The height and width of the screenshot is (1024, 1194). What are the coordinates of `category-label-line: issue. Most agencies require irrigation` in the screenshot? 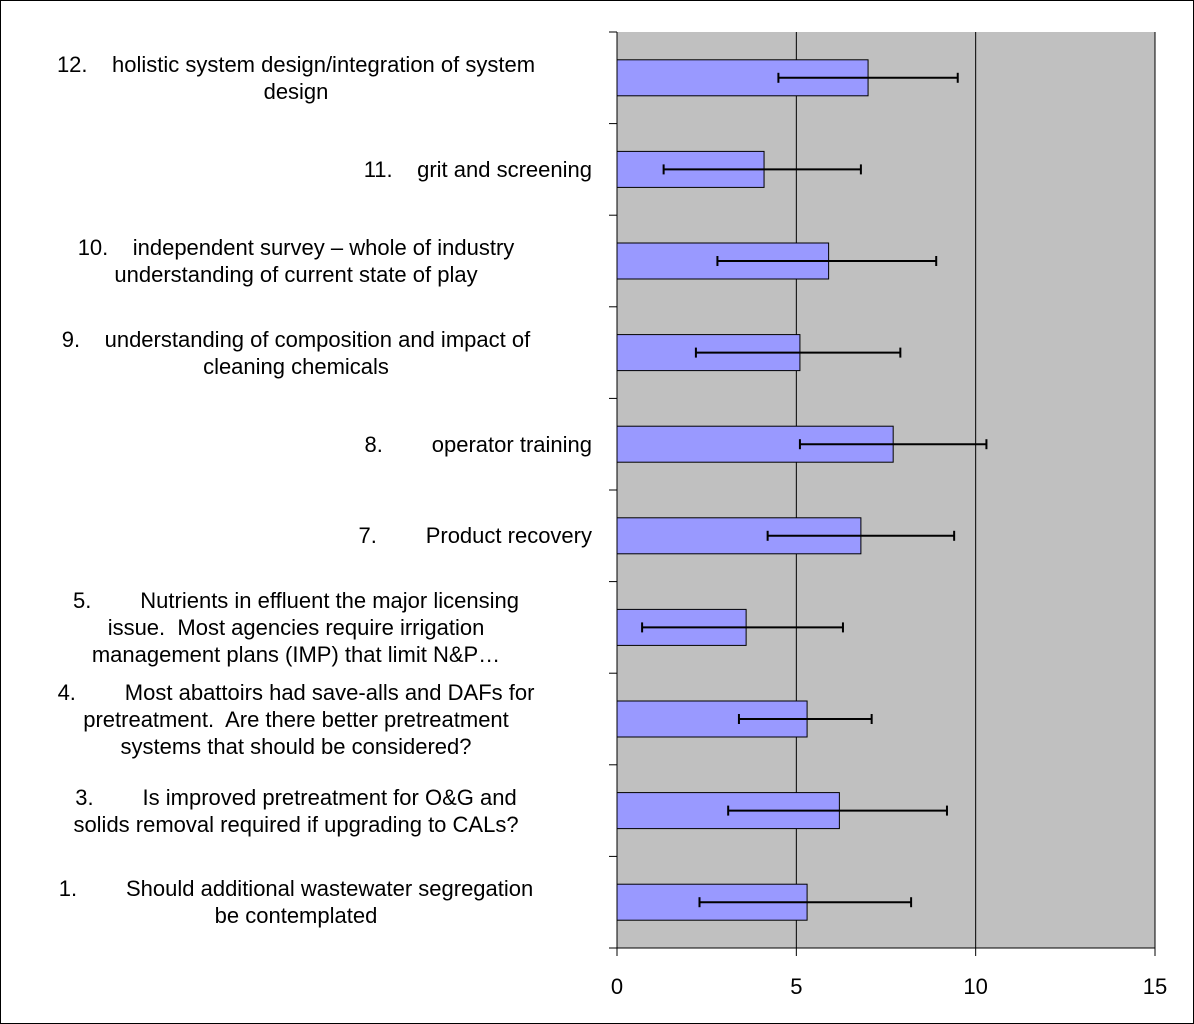 It's located at (296, 627).